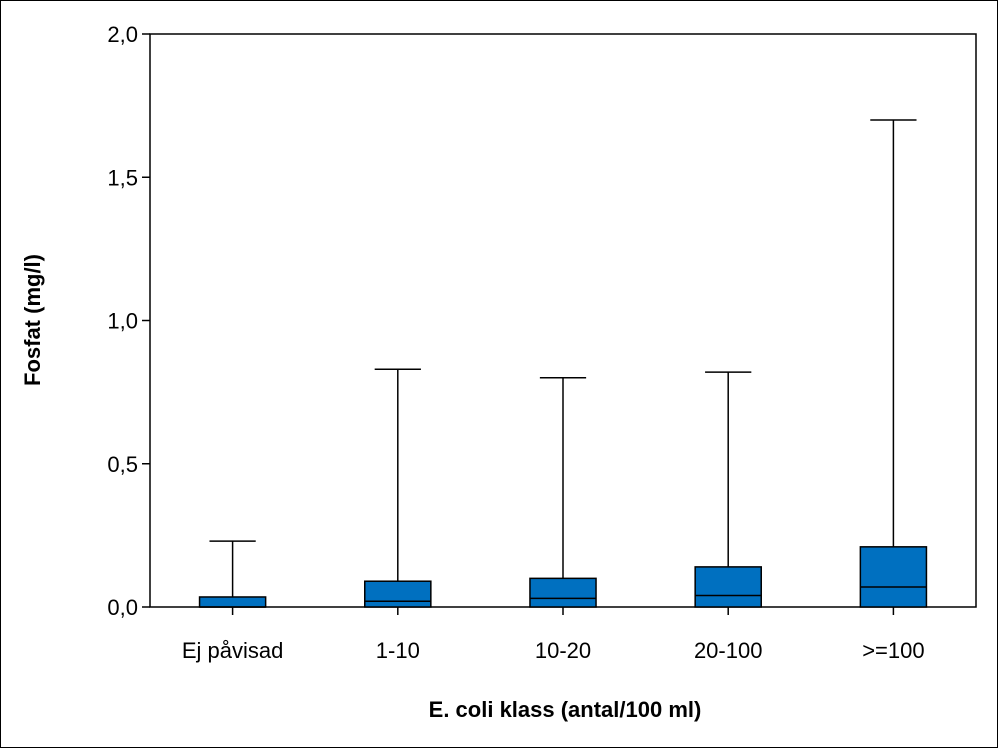 This screenshot has height=750, width=1000. Describe the element at coordinates (122, 177) in the screenshot. I see `y-tick-label-3: 1,5` at that location.